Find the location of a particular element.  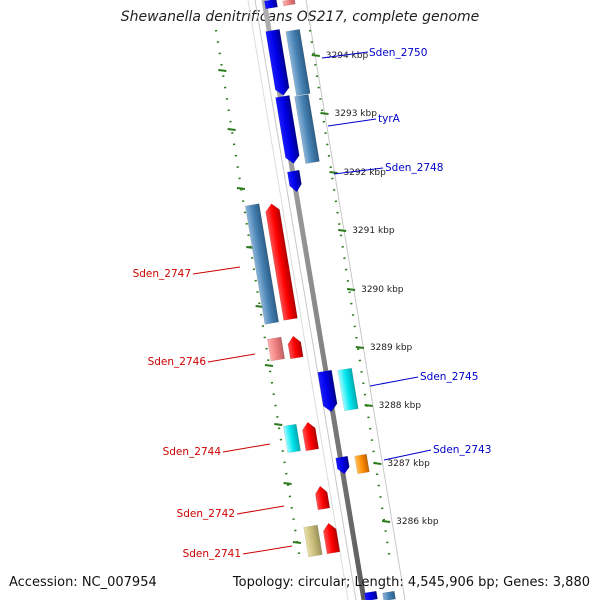

gene-label-reverse: Sden_2741 is located at coordinates (212, 554).